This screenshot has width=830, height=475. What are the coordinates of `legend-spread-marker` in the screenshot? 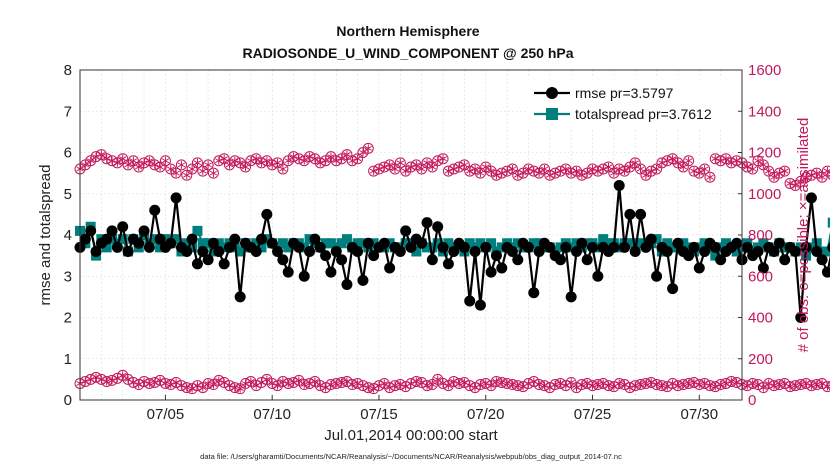 It's located at (552, 114).